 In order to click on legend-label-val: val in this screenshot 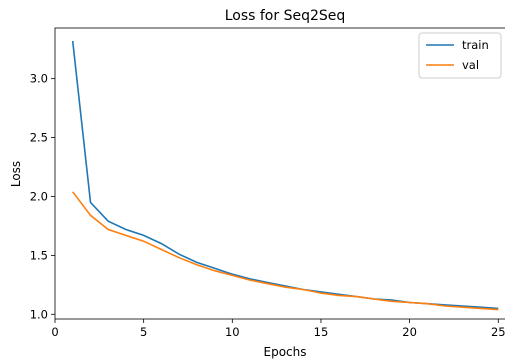, I will do `click(470, 65)`.